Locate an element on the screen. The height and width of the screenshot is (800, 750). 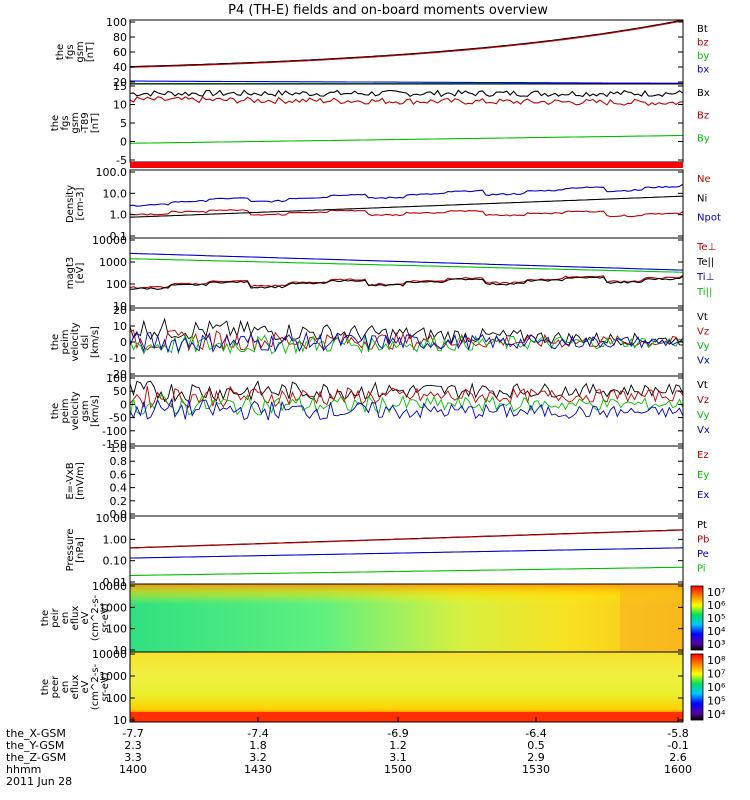
legend-entry: bx is located at coordinates (703, 70).